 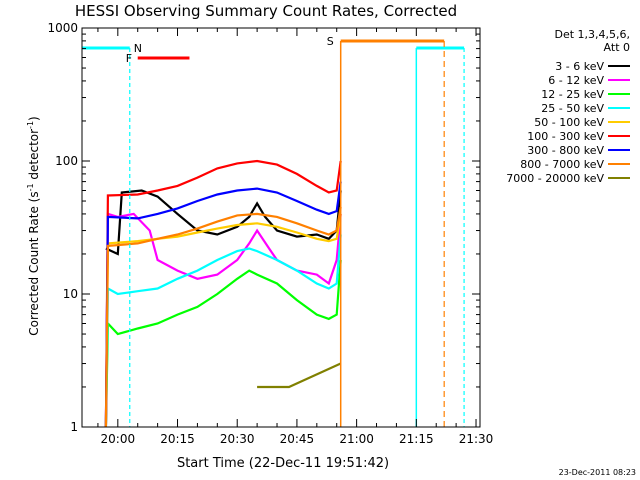 What do you see at coordinates (74, 427) in the screenshot?
I see `y-tick-label: 1` at bounding box center [74, 427].